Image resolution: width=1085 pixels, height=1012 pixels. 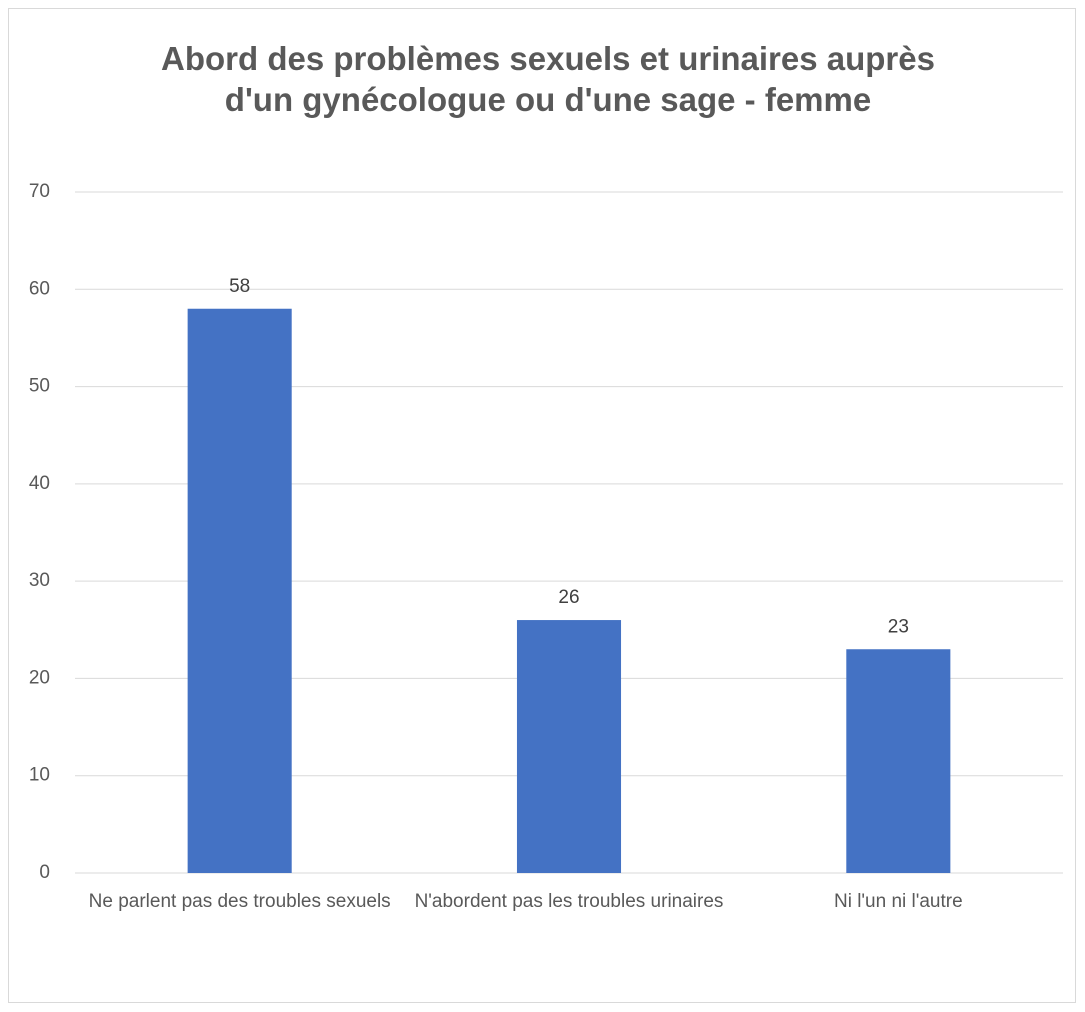 What do you see at coordinates (39, 483) in the screenshot?
I see `y-tick-label: 40` at bounding box center [39, 483].